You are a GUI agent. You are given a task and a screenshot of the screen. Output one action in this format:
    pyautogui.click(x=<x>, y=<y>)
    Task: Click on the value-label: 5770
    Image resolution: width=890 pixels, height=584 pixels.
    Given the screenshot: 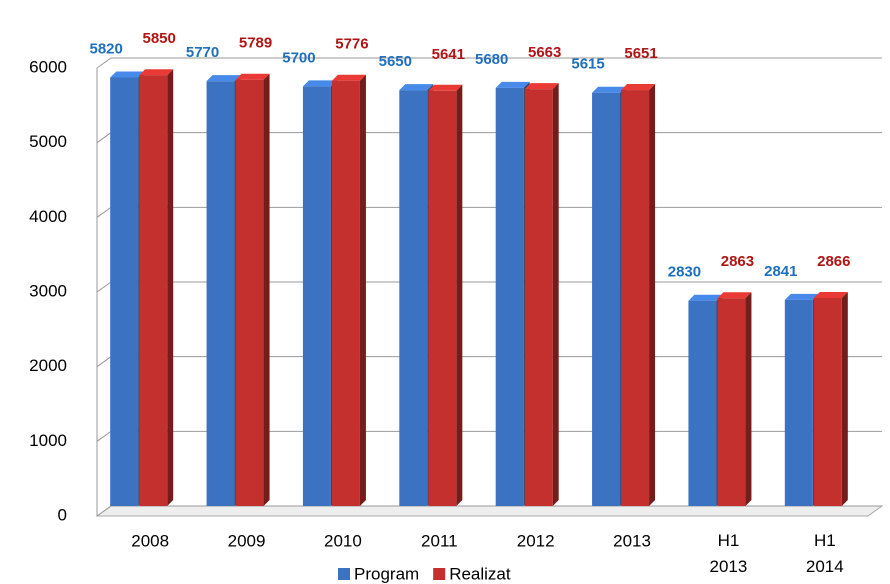 What is the action you would take?
    pyautogui.click(x=202, y=52)
    